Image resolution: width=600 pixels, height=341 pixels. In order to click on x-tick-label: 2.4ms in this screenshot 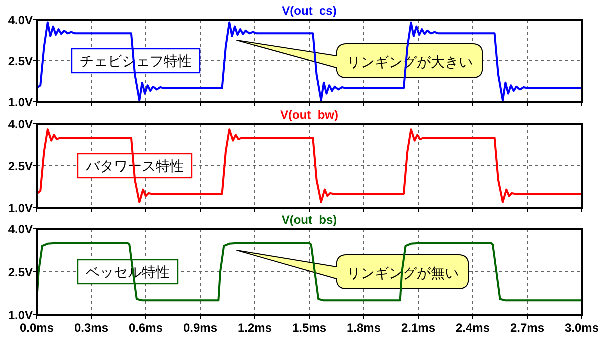, I will do `click(473, 328)`.